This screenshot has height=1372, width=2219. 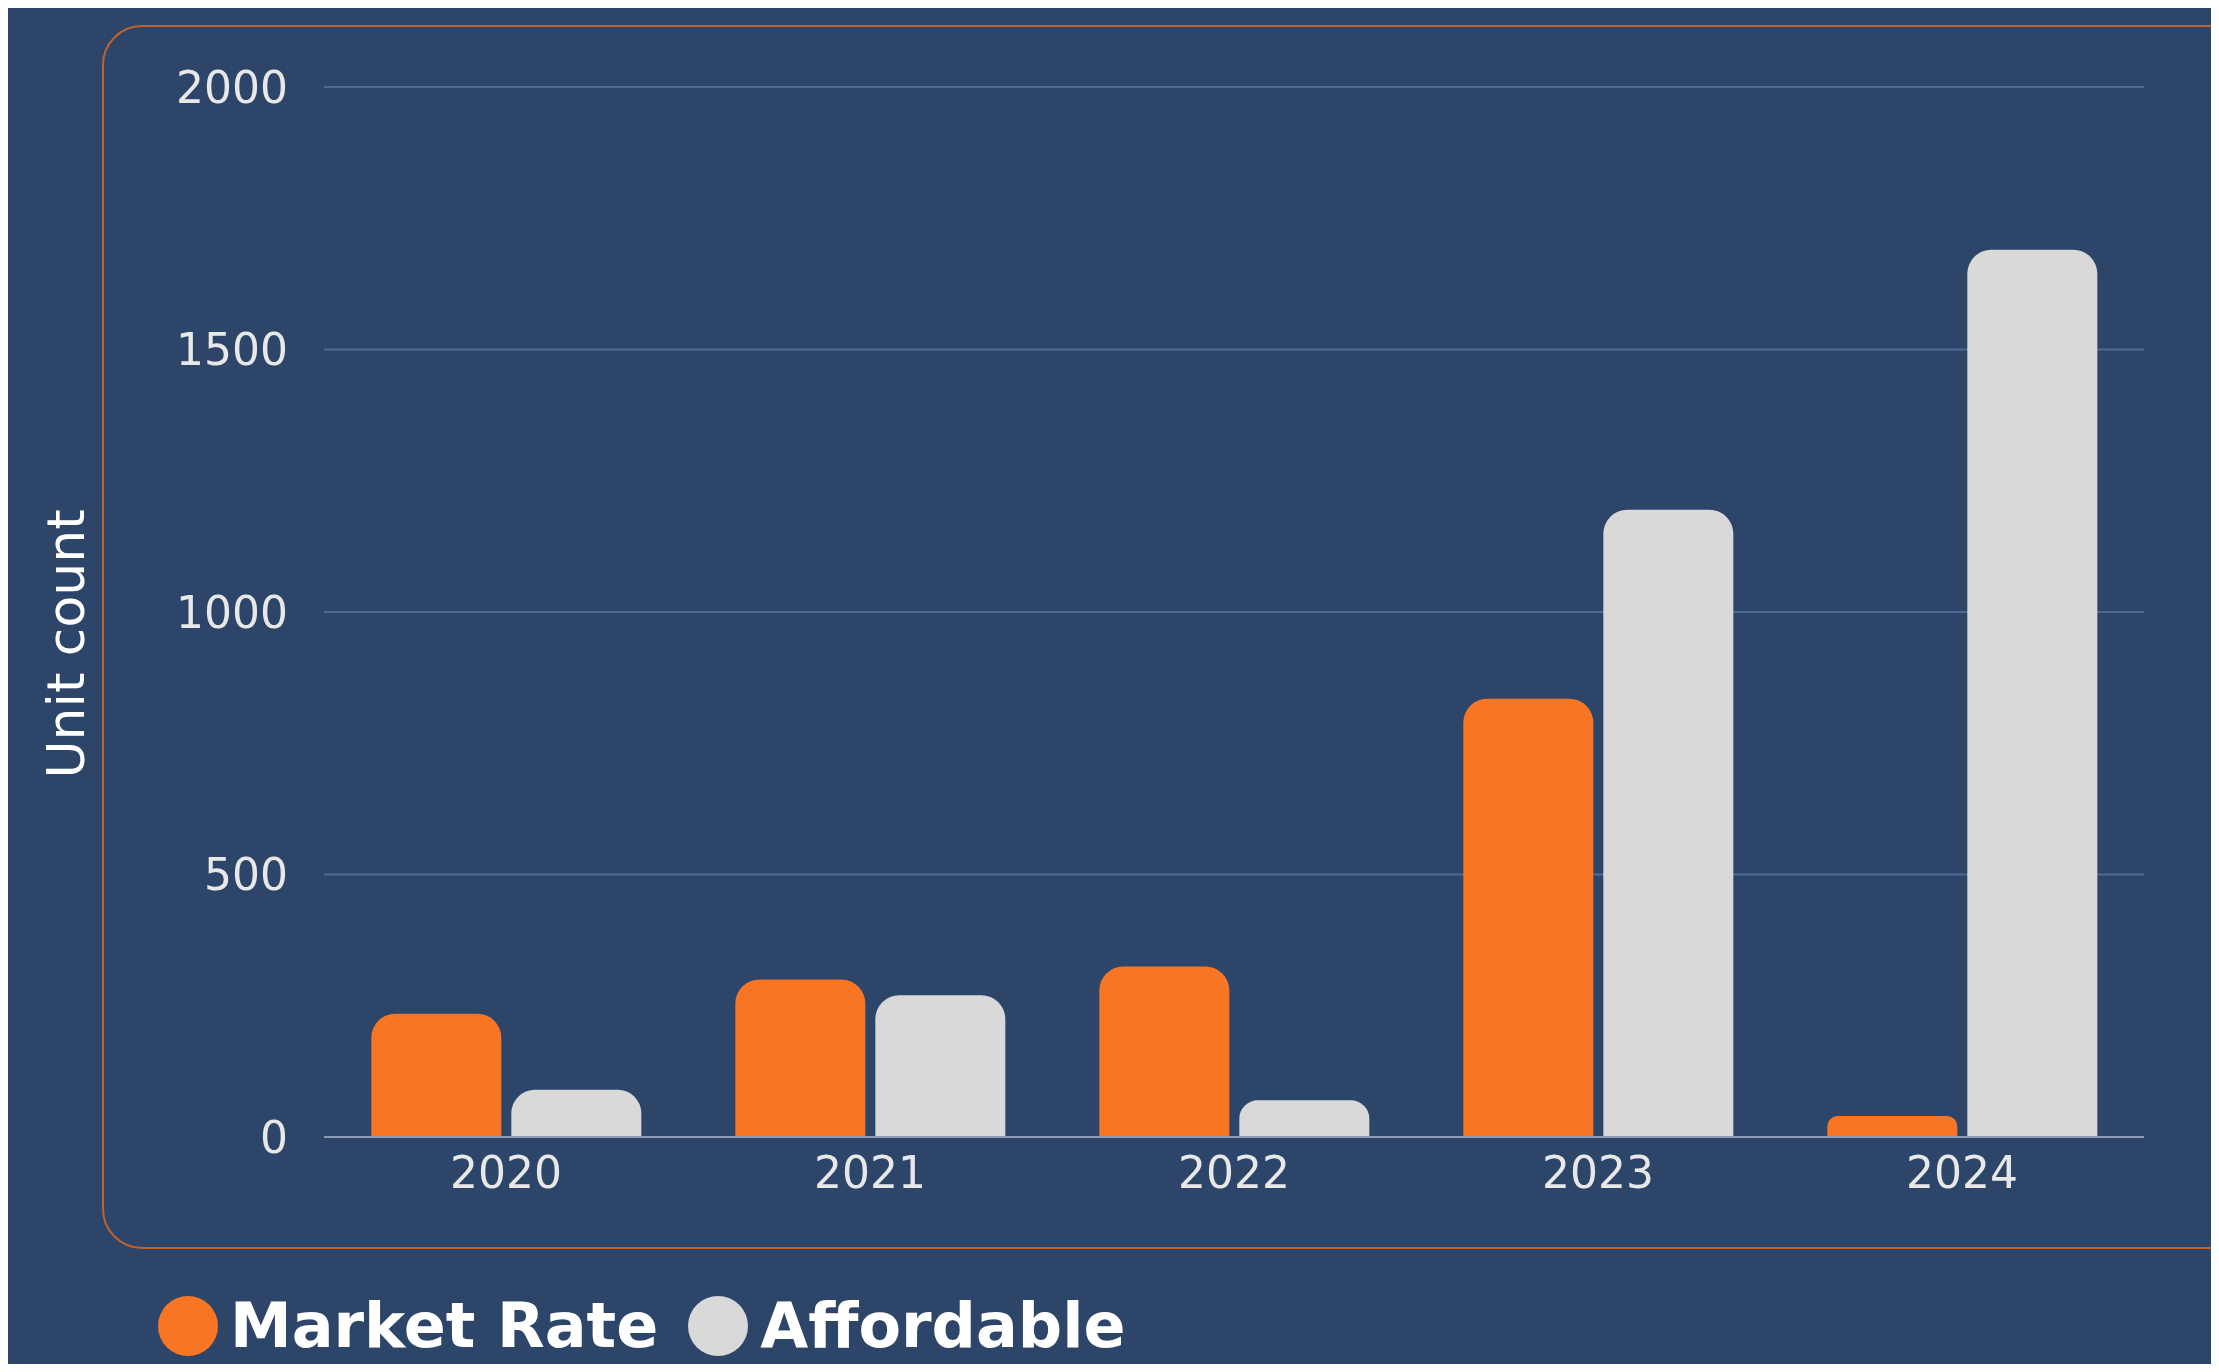 What do you see at coordinates (246, 875) in the screenshot?
I see `y-tick-label: 500` at bounding box center [246, 875].